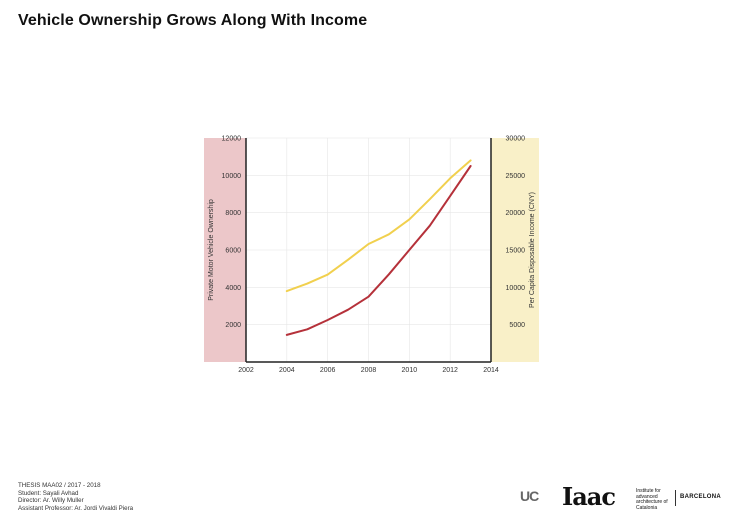  What do you see at coordinates (233, 251) in the screenshot?
I see `left-tick-label: 6000` at bounding box center [233, 251].